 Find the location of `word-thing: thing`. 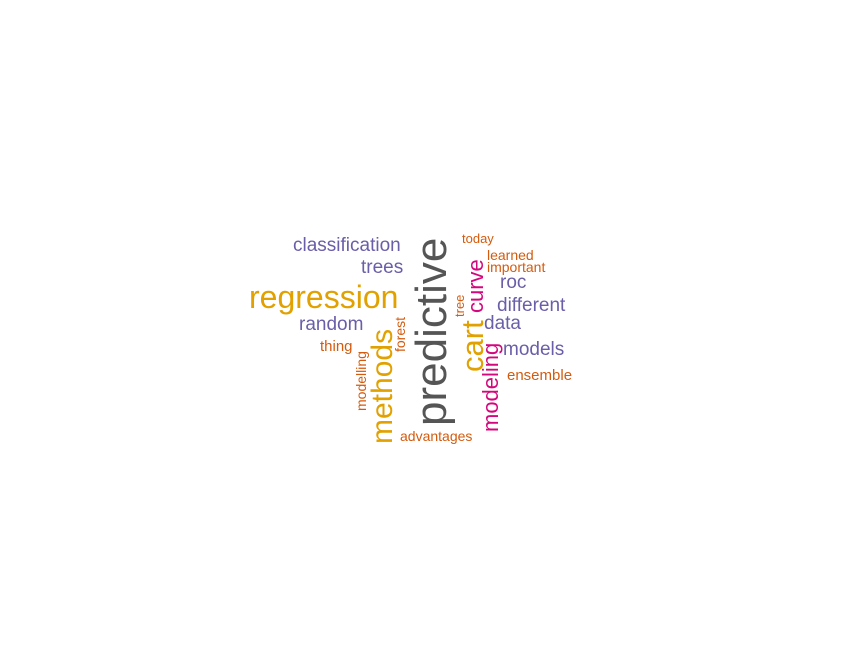

word-thing: thing is located at coordinates (336, 346).